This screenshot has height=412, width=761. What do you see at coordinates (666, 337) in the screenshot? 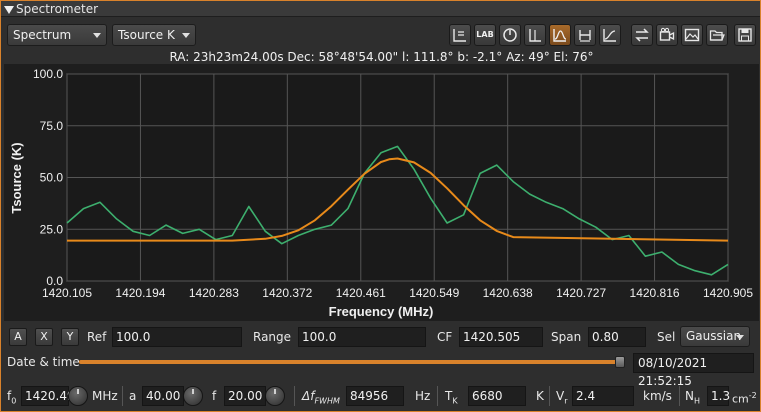
I see `sel-label: Sel` at bounding box center [666, 337].